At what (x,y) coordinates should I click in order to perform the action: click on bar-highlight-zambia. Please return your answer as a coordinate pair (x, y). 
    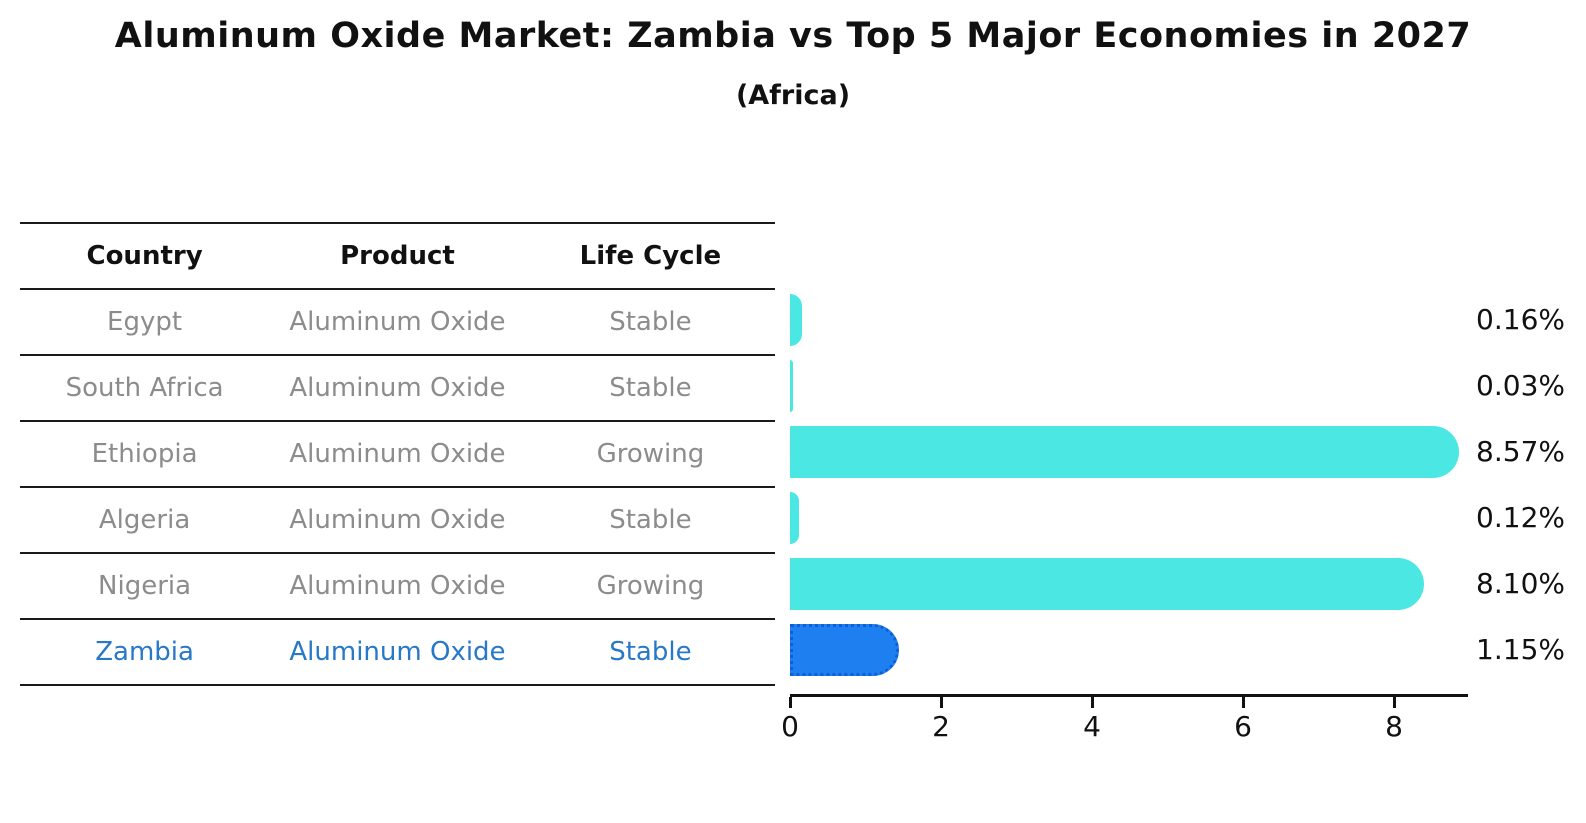
    Looking at the image, I should click on (844, 650).